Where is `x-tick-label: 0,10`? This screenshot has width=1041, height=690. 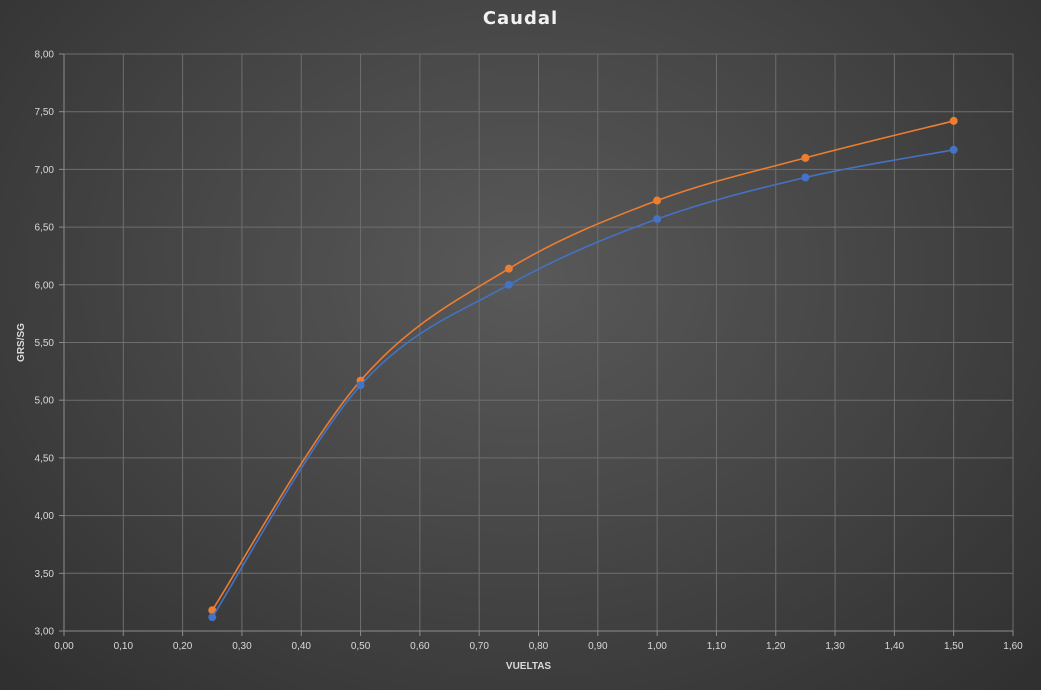 x-tick-label: 0,10 is located at coordinates (124, 646).